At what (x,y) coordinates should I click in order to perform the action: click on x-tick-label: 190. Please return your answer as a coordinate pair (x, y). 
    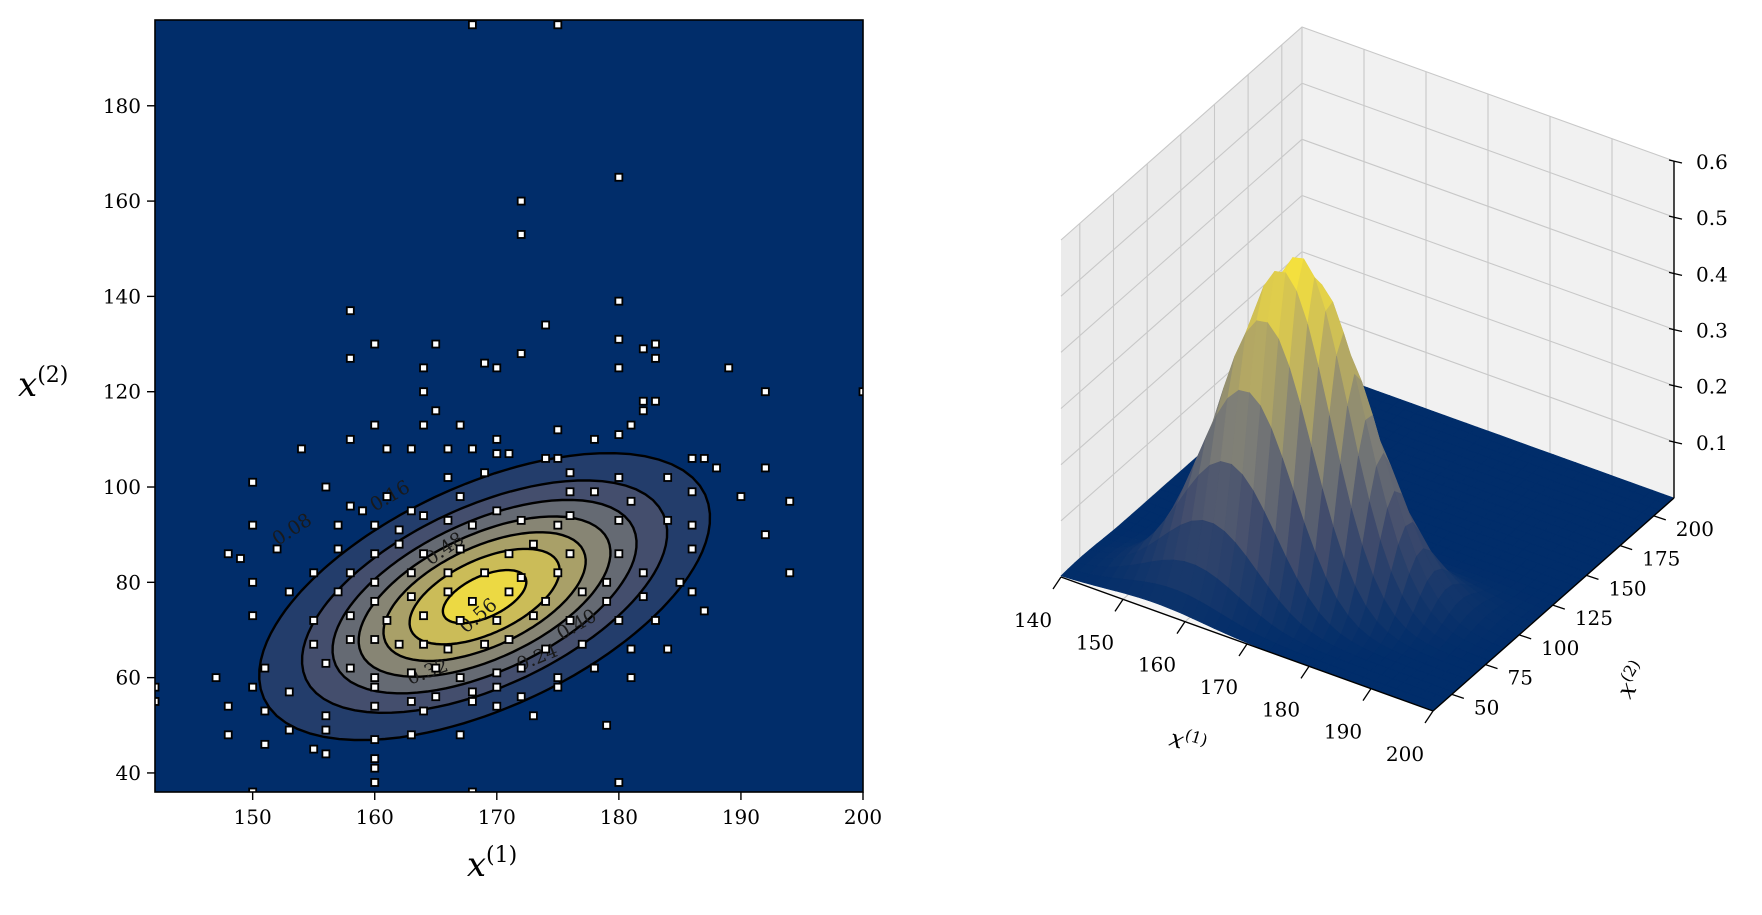
    Looking at the image, I should click on (741, 817).